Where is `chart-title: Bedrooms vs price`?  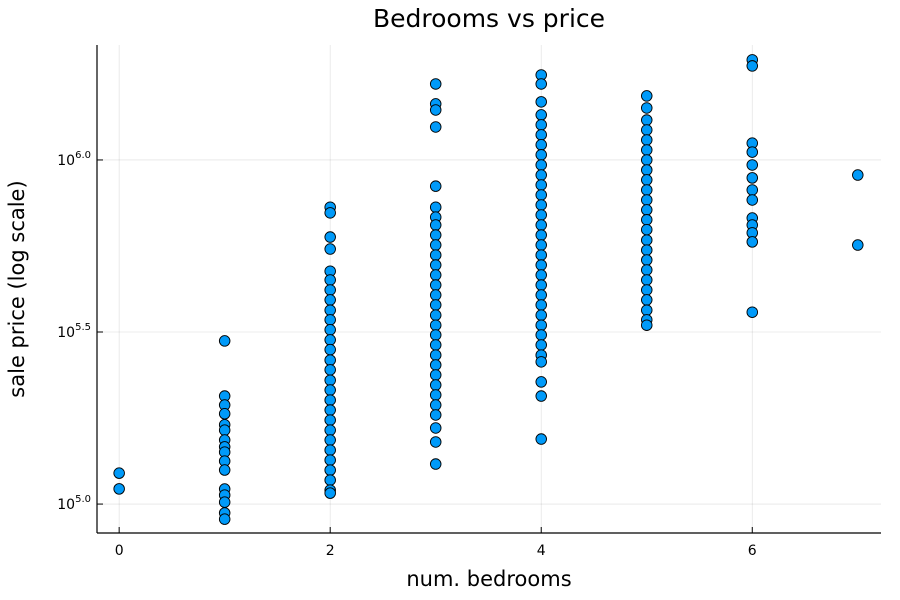
chart-title: Bedrooms vs price is located at coordinates (489, 18).